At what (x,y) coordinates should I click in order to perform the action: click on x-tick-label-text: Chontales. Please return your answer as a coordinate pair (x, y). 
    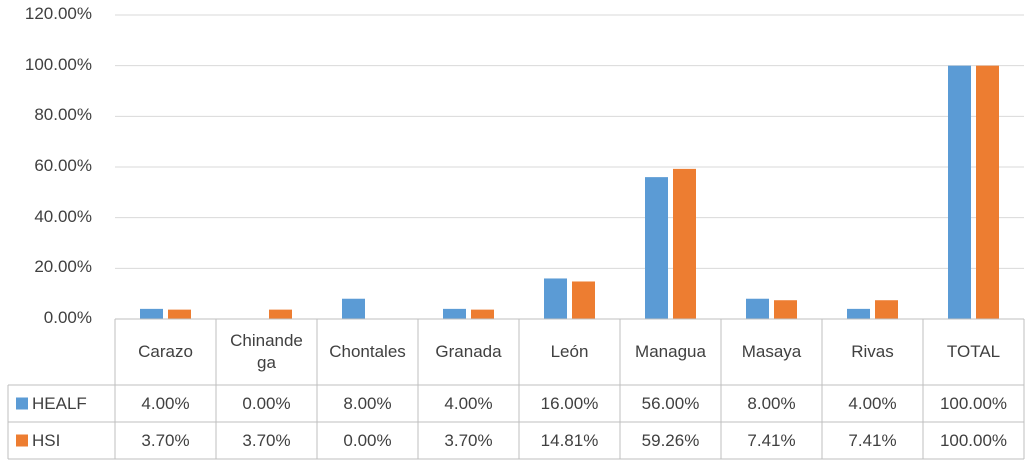
    Looking at the image, I should click on (367, 351).